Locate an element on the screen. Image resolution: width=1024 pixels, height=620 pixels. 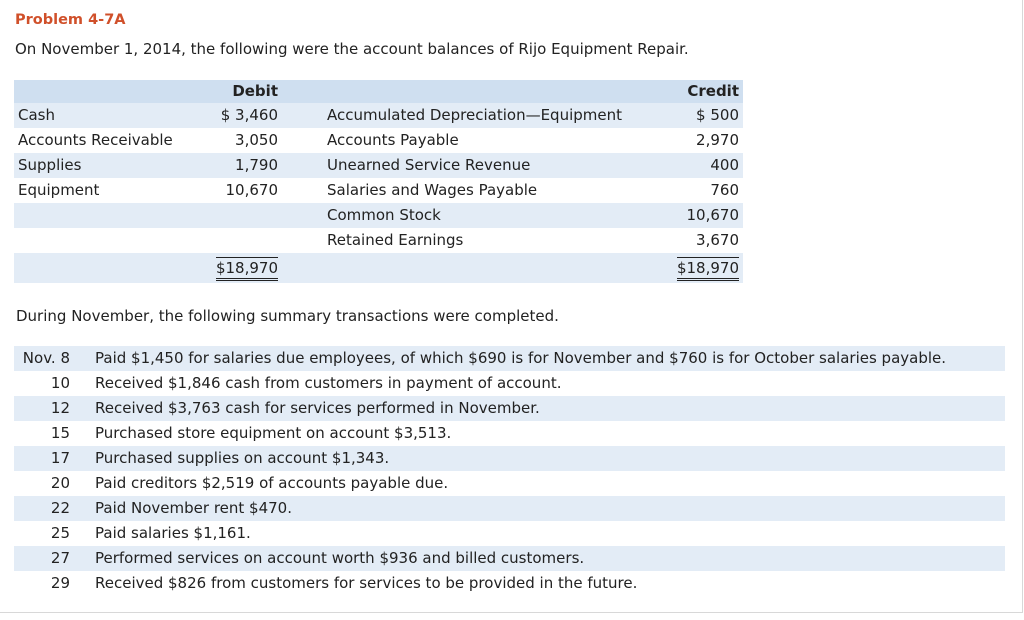
transaction-date: 29 is located at coordinates (60, 583).